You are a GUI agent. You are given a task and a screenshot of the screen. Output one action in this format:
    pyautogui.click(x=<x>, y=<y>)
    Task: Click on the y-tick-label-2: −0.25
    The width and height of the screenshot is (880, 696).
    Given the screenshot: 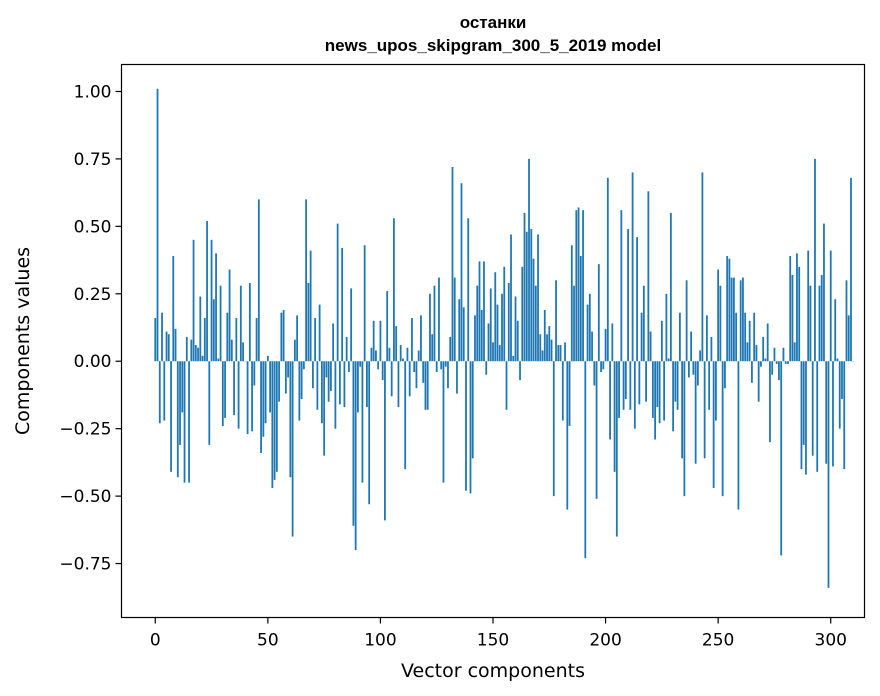 What is the action you would take?
    pyautogui.click(x=85, y=430)
    